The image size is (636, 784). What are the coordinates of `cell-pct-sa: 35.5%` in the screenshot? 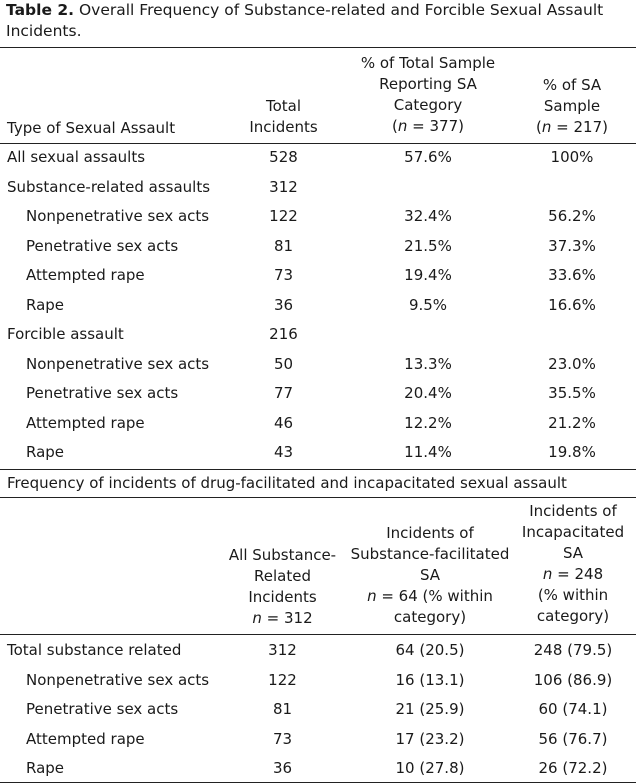 It's located at (572, 393).